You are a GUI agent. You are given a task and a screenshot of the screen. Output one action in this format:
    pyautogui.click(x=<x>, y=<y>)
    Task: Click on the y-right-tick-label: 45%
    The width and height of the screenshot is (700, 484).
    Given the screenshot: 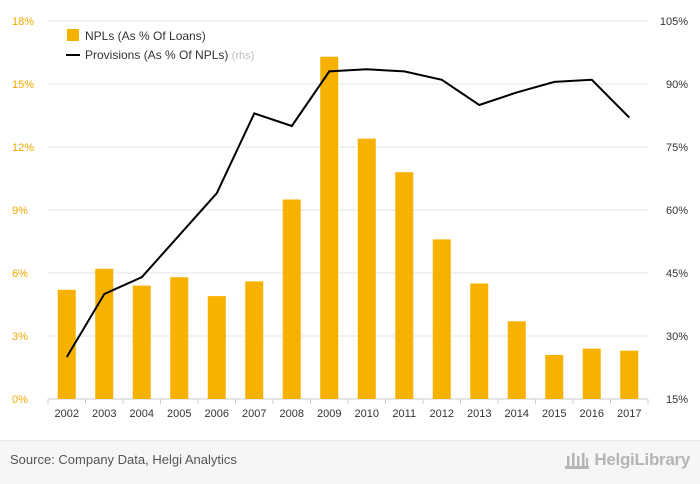 What is the action you would take?
    pyautogui.click(x=677, y=274)
    